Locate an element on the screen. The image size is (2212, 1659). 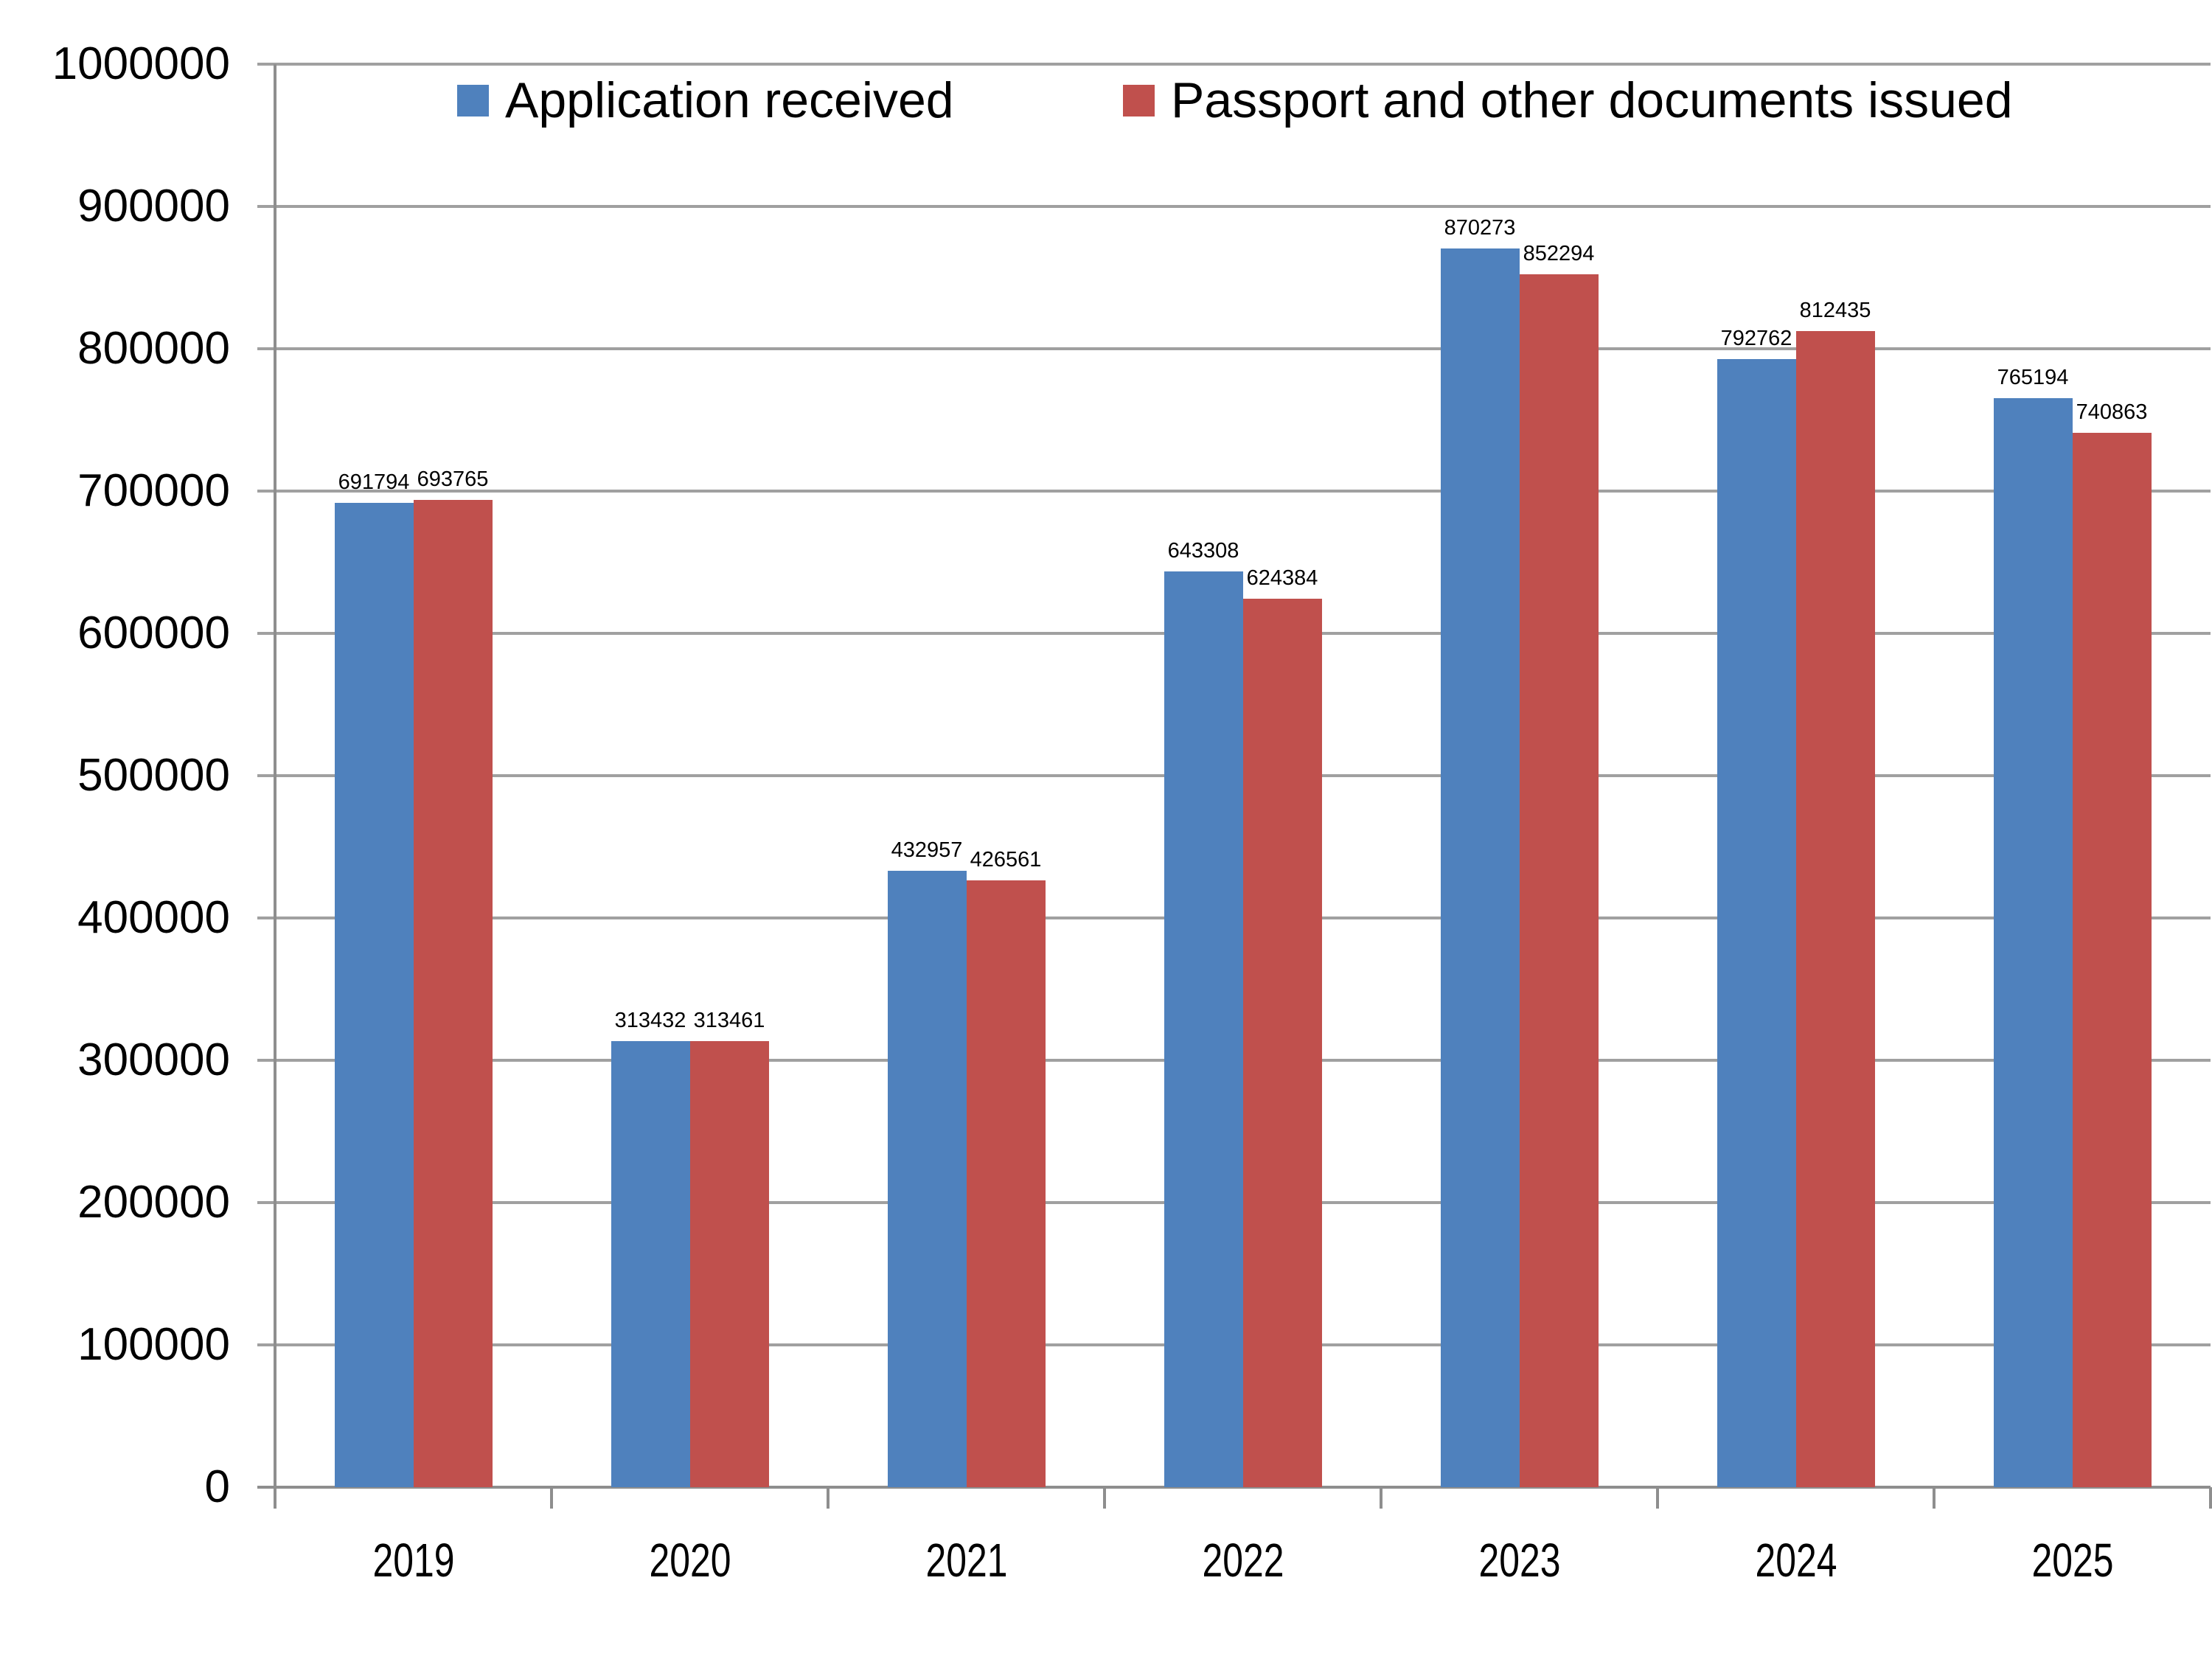
x-axis-label: 2019 is located at coordinates (413, 1560).